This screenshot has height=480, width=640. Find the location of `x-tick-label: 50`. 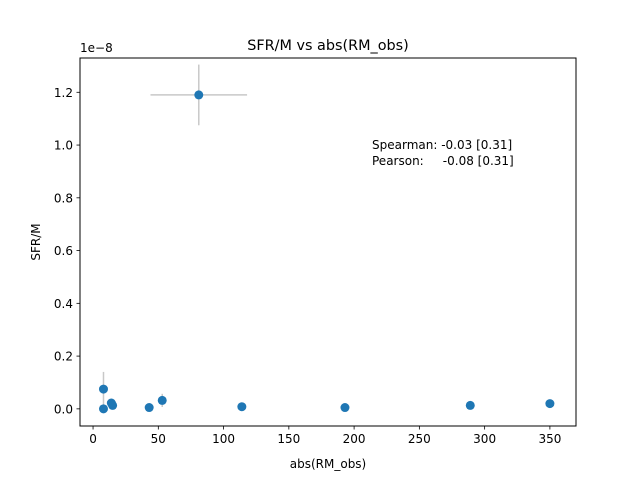

x-tick-label: 50 is located at coordinates (158, 439).